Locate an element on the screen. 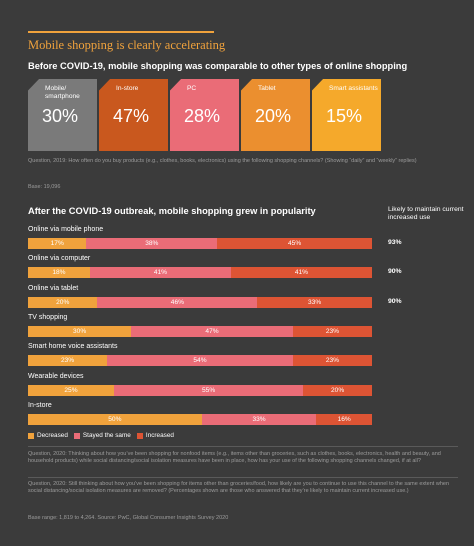 This screenshot has width=474, height=546. stacked-bar: 18% 41% 41% is located at coordinates (200, 273).